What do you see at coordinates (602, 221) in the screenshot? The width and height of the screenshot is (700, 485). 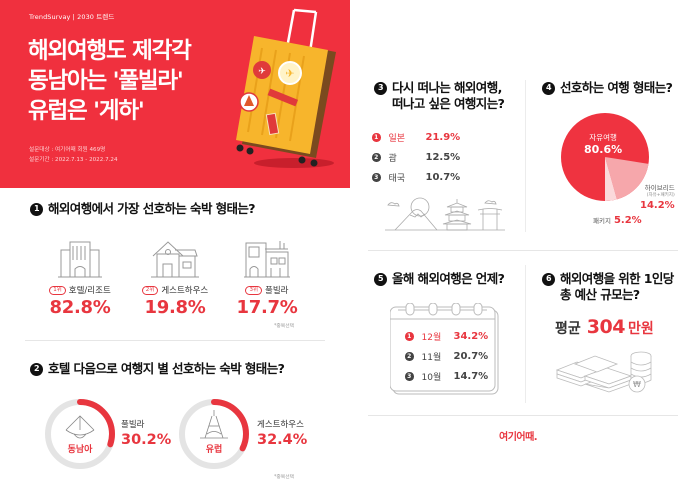 I see `slice-label: 패키지` at bounding box center [602, 221].